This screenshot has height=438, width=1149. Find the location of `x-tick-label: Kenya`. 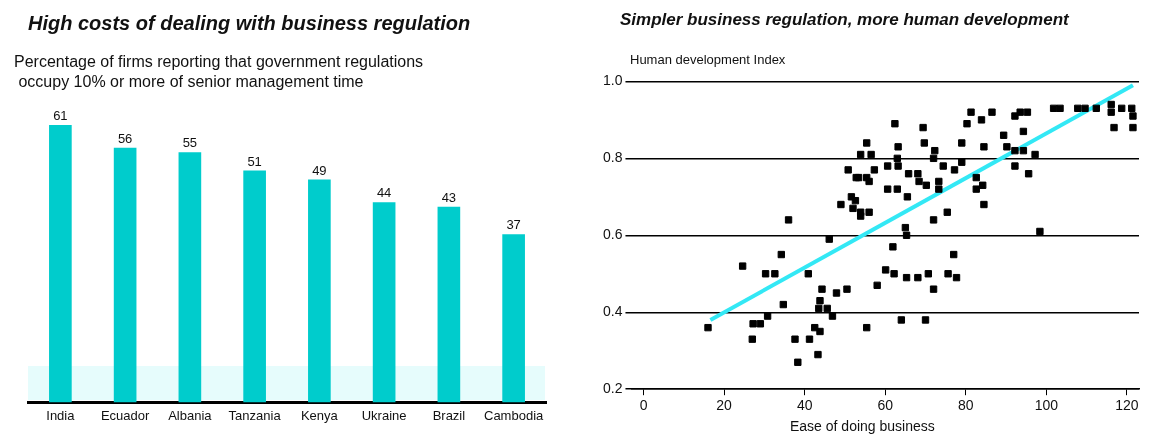

x-tick-label: Kenya is located at coordinates (319, 415).